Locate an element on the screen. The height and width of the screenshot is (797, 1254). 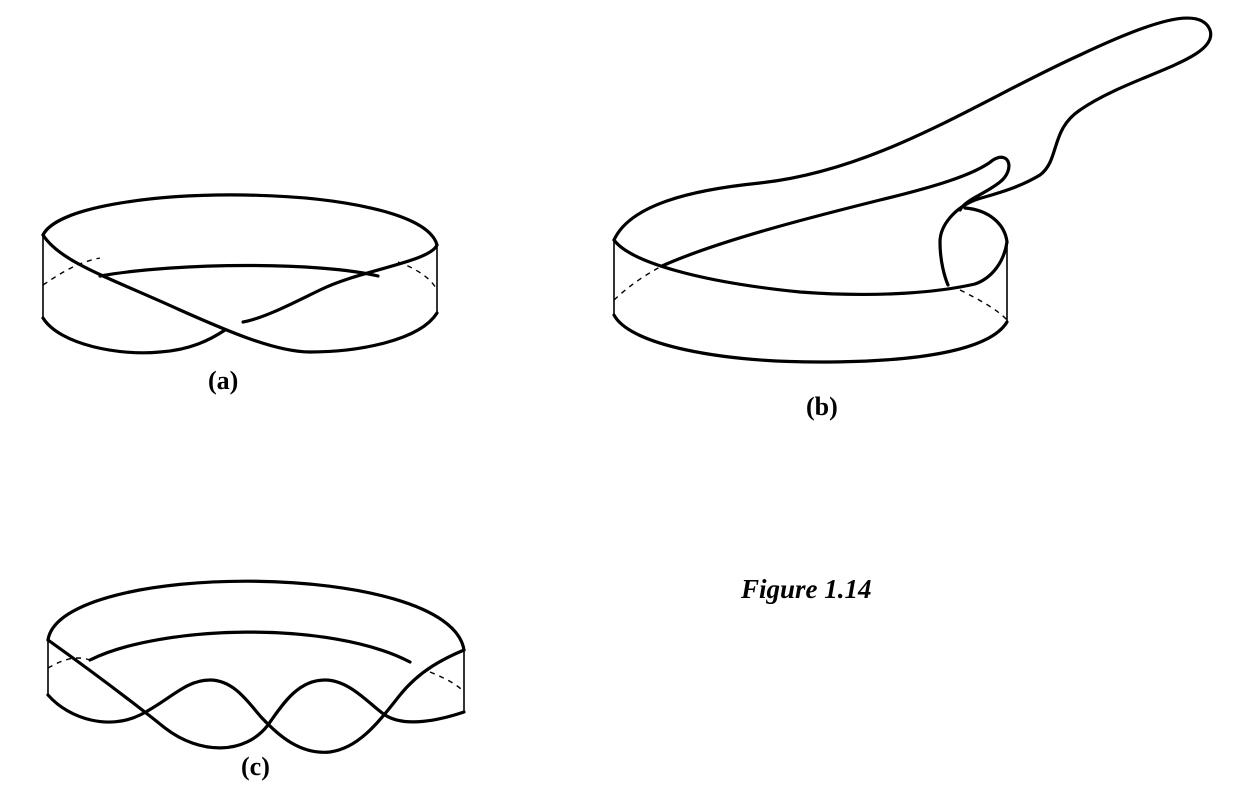
panel-a-band is located at coordinates (240, 274).